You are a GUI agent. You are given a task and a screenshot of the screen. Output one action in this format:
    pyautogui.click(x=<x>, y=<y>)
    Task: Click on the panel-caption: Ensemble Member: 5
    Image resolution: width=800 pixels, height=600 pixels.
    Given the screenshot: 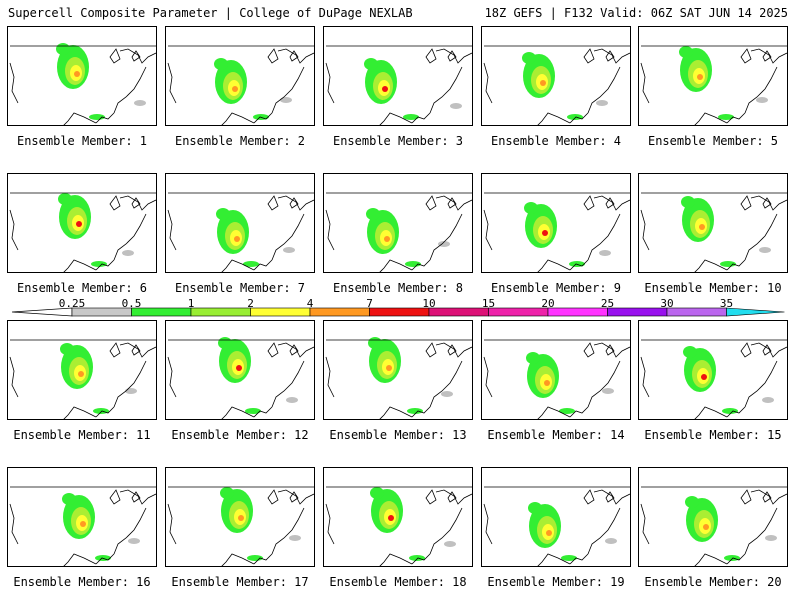 What is the action you would take?
    pyautogui.click(x=713, y=141)
    